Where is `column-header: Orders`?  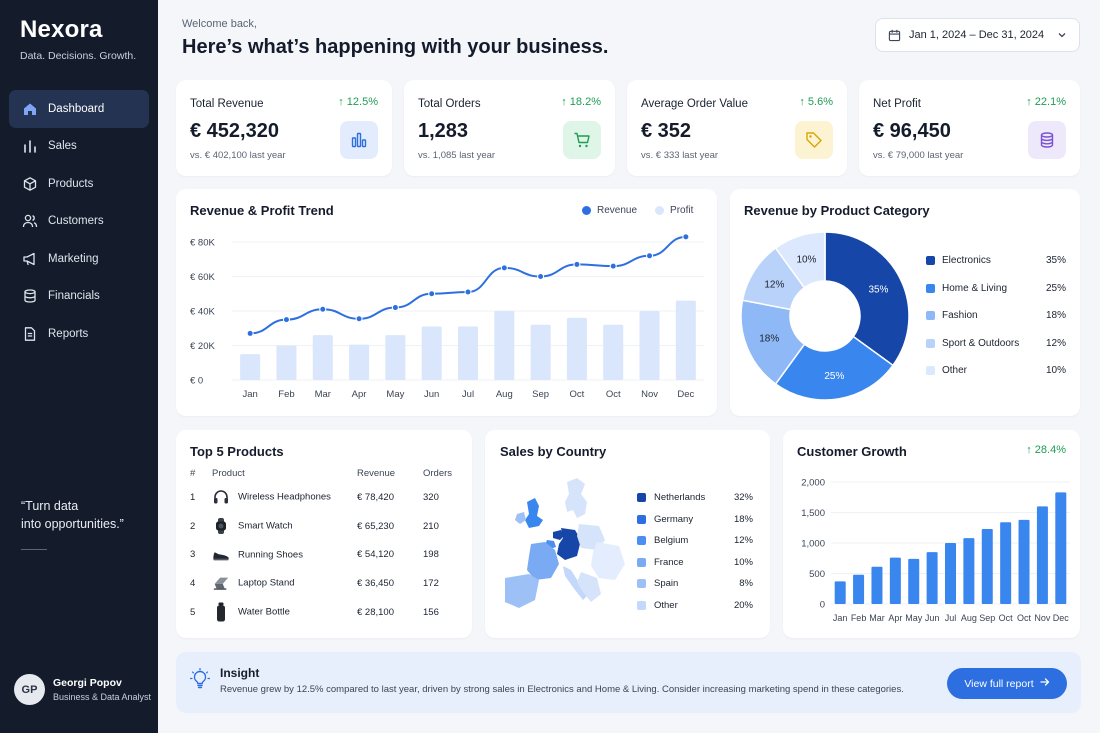 column-header: Orders is located at coordinates (438, 473).